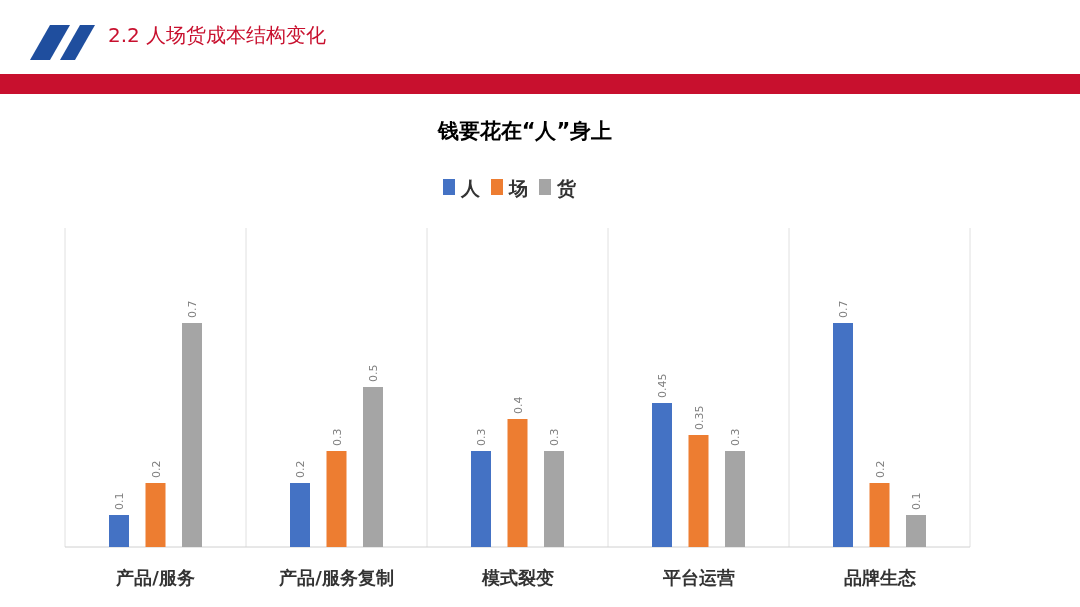 This screenshot has height=607, width=1080. Describe the element at coordinates (517, 577) in the screenshot. I see `x-tick-label: 模式裂变` at that location.